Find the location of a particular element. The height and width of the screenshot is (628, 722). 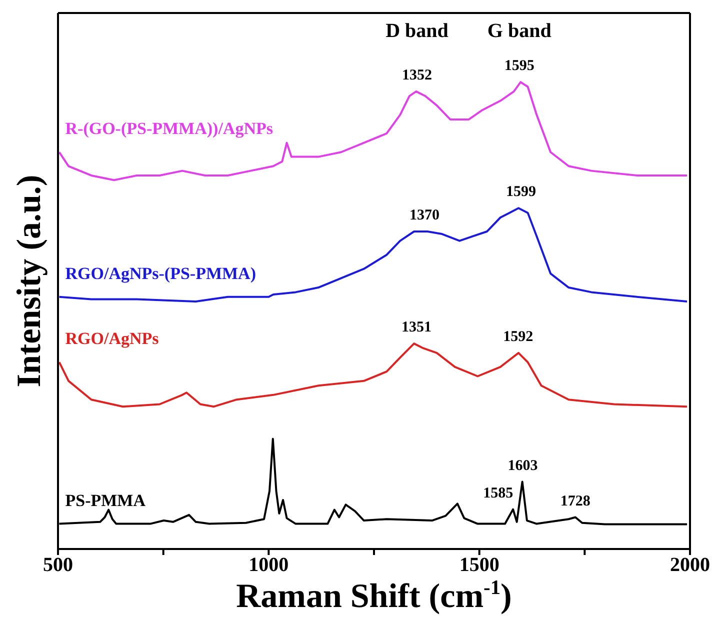

text: D band is located at coordinates (417, 31).